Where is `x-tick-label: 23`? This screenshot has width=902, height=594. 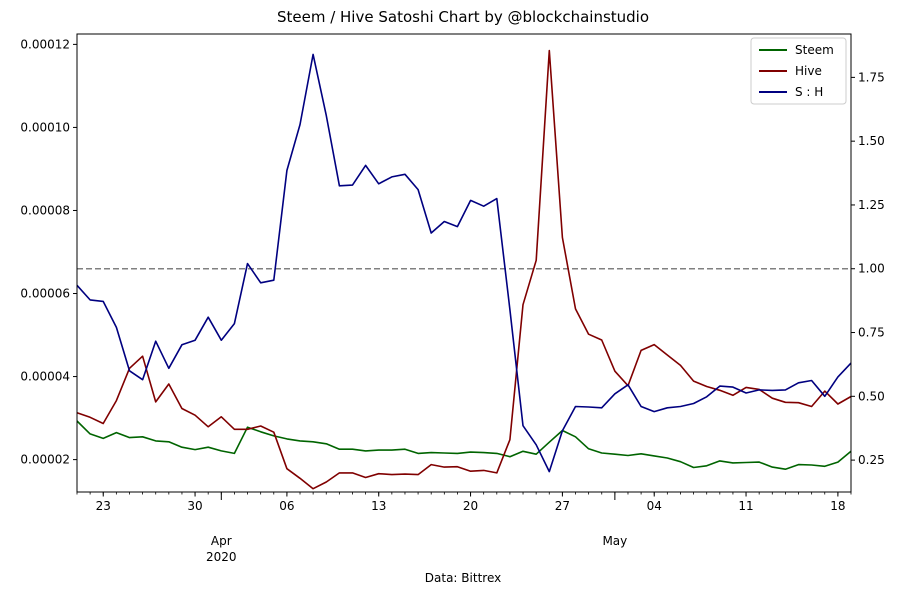
x-tick-label: 23 is located at coordinates (103, 506).